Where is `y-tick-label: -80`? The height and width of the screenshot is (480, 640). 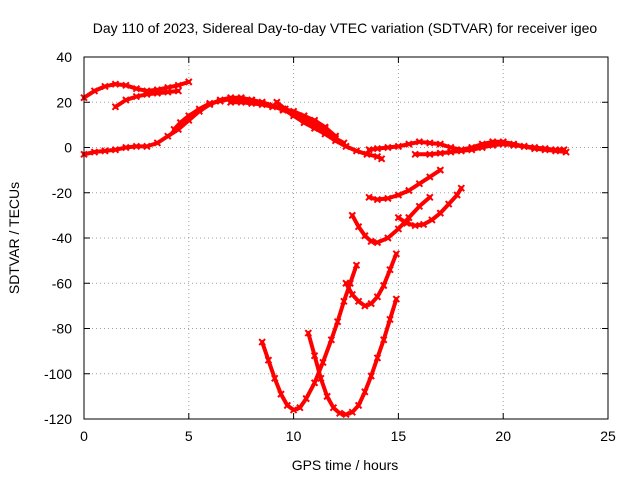 y-tick-label: -80 is located at coordinates (62, 329).